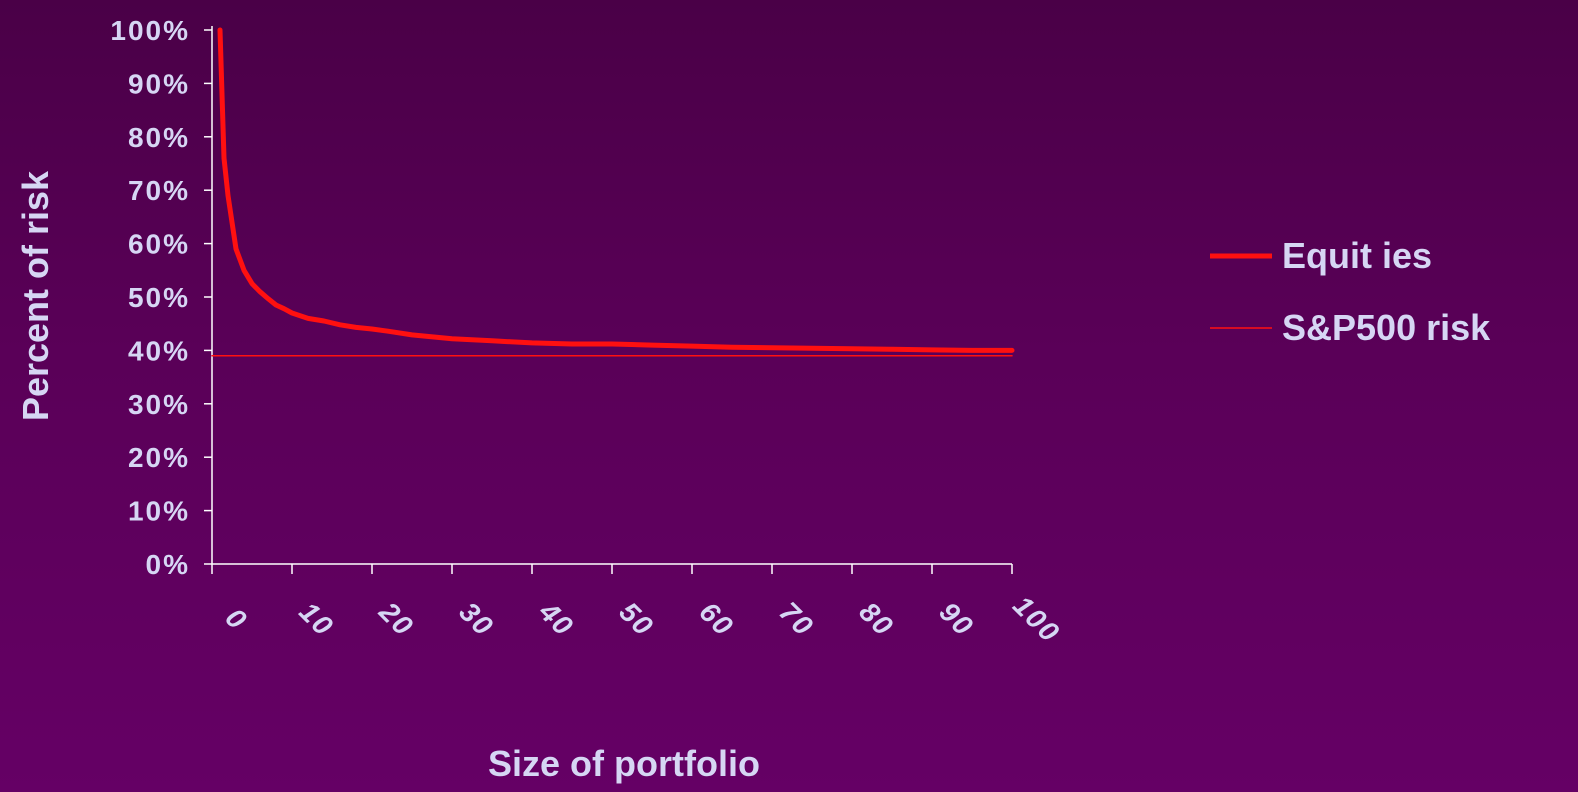  What do you see at coordinates (150, 30) in the screenshot?
I see `y-tick-label: 100%` at bounding box center [150, 30].